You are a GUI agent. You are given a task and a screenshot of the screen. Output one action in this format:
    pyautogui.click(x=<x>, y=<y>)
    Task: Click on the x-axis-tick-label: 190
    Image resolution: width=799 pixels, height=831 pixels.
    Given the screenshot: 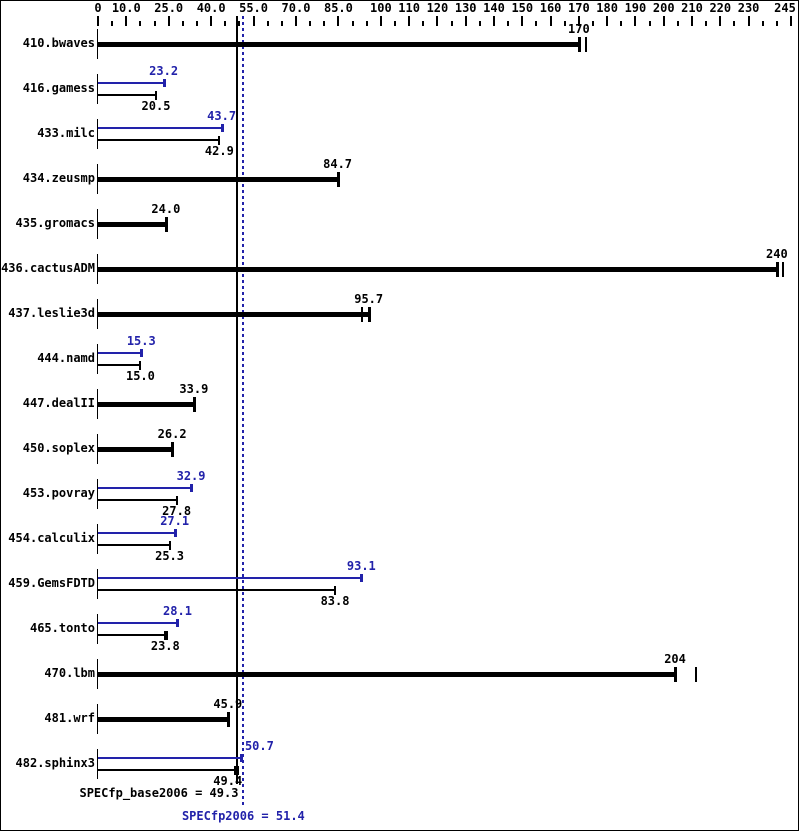 What is the action you would take?
    pyautogui.click(x=635, y=8)
    